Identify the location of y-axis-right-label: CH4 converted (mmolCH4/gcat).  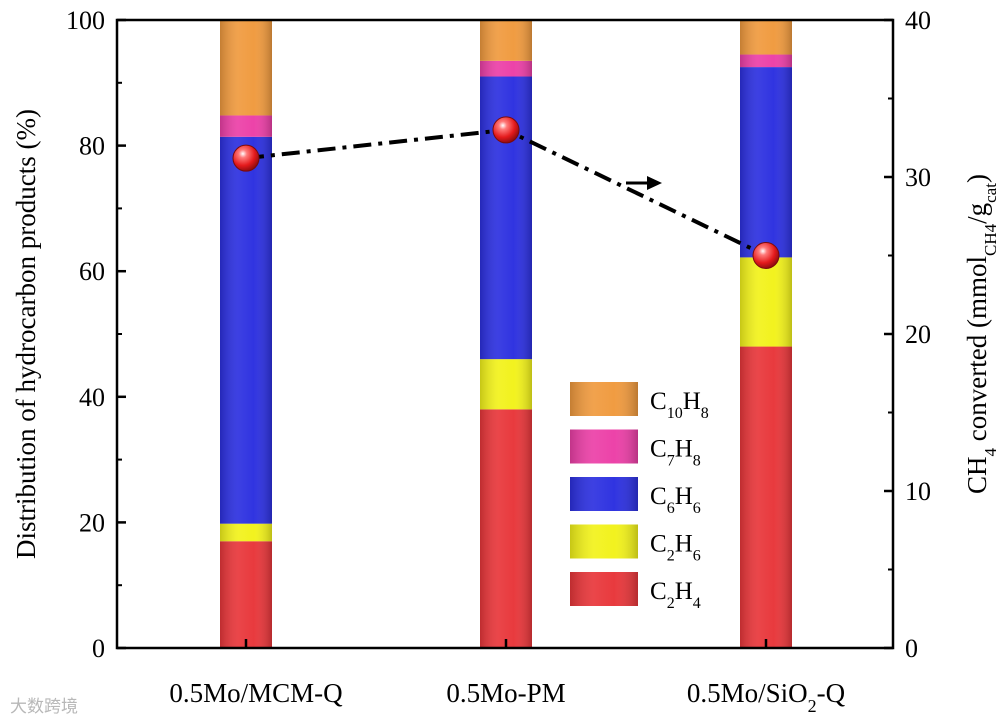
(981, 334).